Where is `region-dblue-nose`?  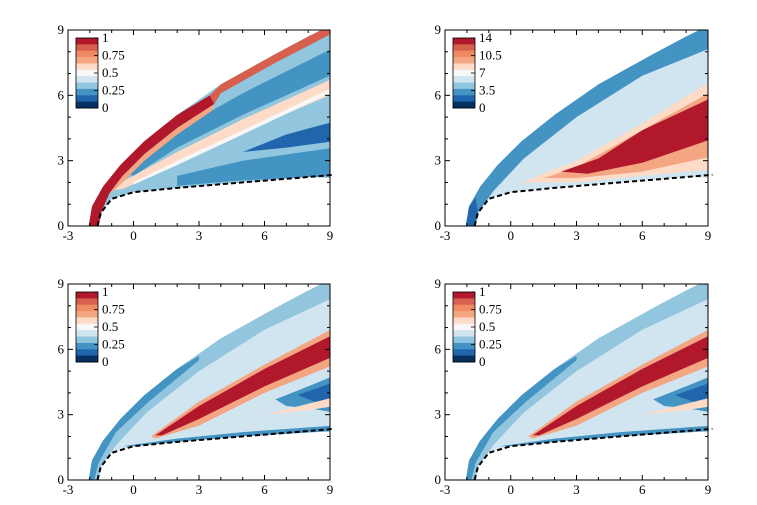 region-dblue-nose is located at coordinates (471, 211).